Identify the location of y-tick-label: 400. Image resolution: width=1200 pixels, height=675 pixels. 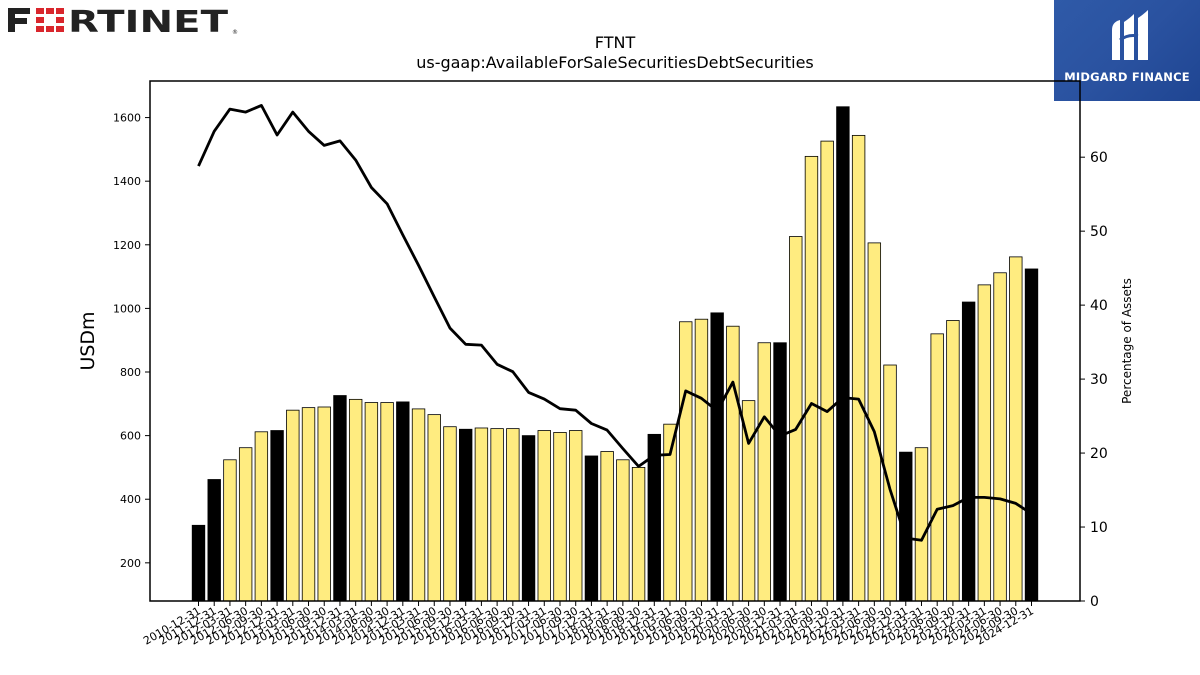
(130, 499).